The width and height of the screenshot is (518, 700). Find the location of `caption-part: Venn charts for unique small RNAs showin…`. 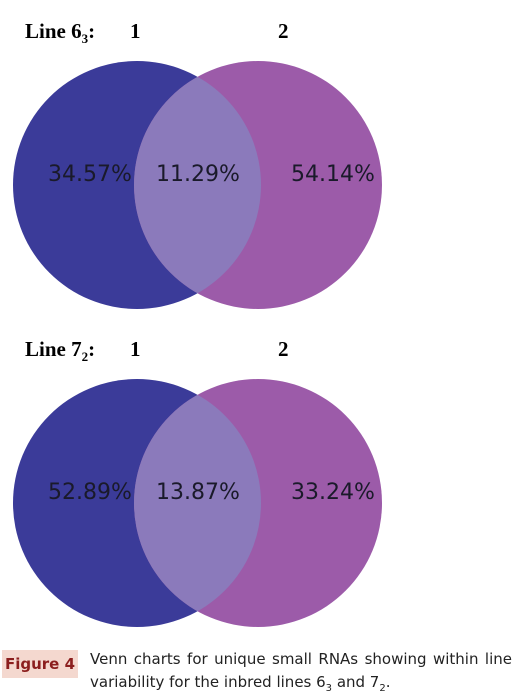

caption-part: Venn charts for unique small RNAs showin… is located at coordinates (301, 670).